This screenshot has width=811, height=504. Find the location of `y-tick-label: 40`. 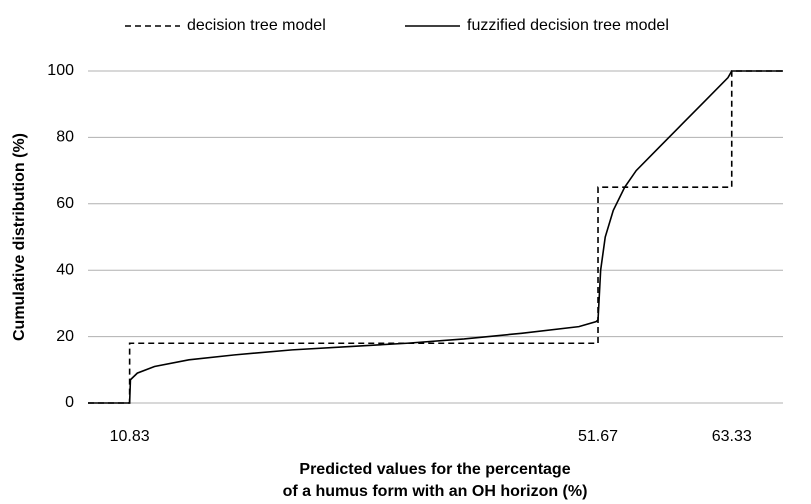

y-tick-label: 40 is located at coordinates (65, 269).